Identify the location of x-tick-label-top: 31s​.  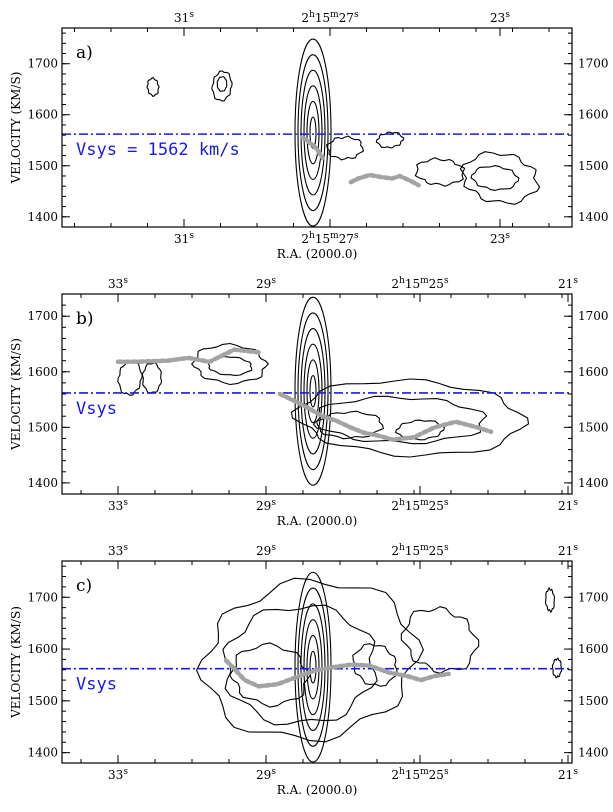
(184, 17).